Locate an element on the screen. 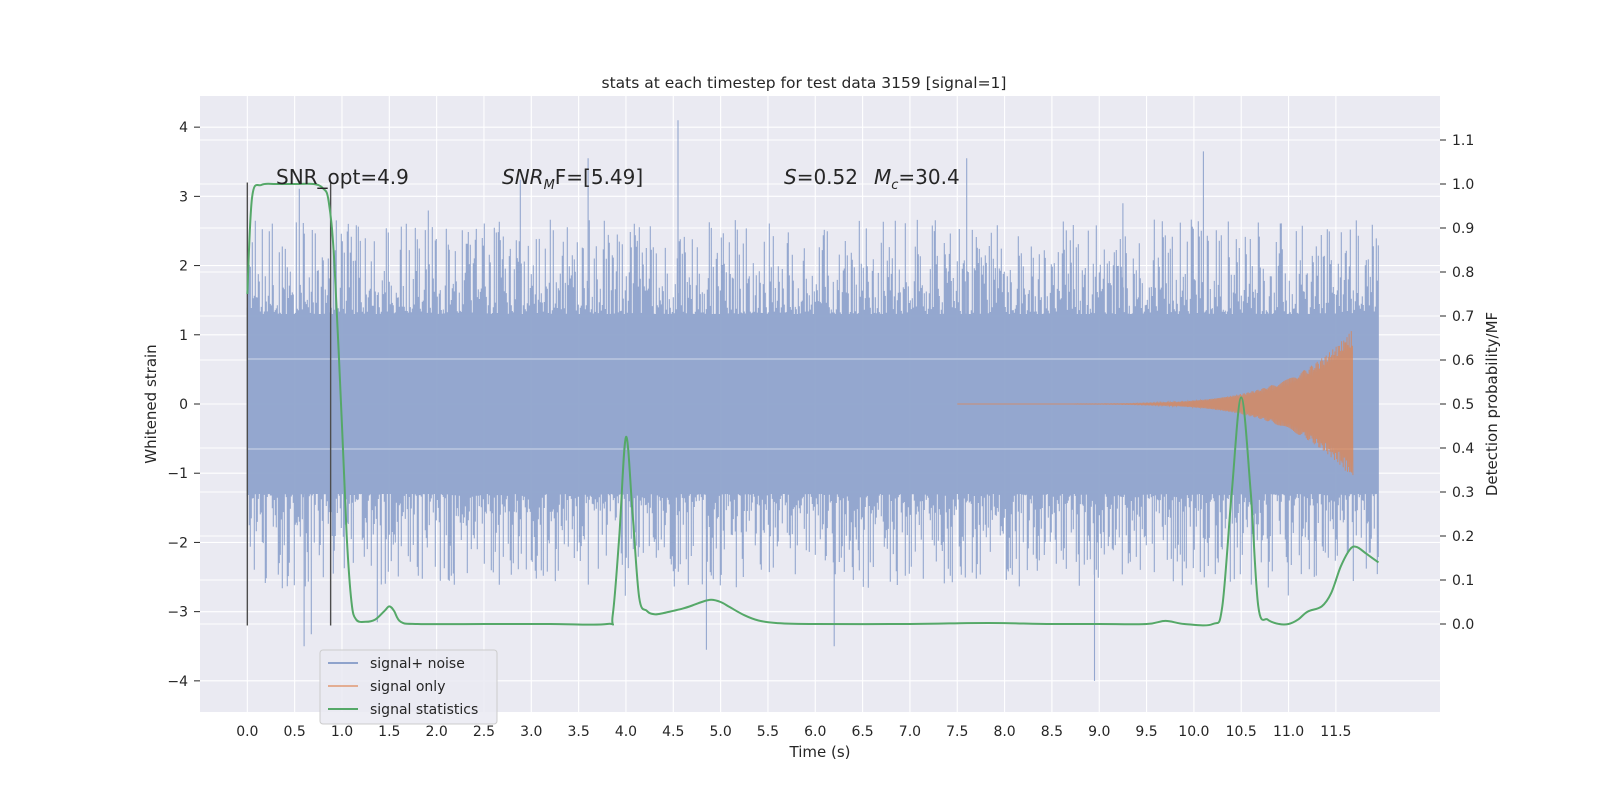 The image size is (1600, 800). x-tick-label: 6.0 is located at coordinates (815, 732).